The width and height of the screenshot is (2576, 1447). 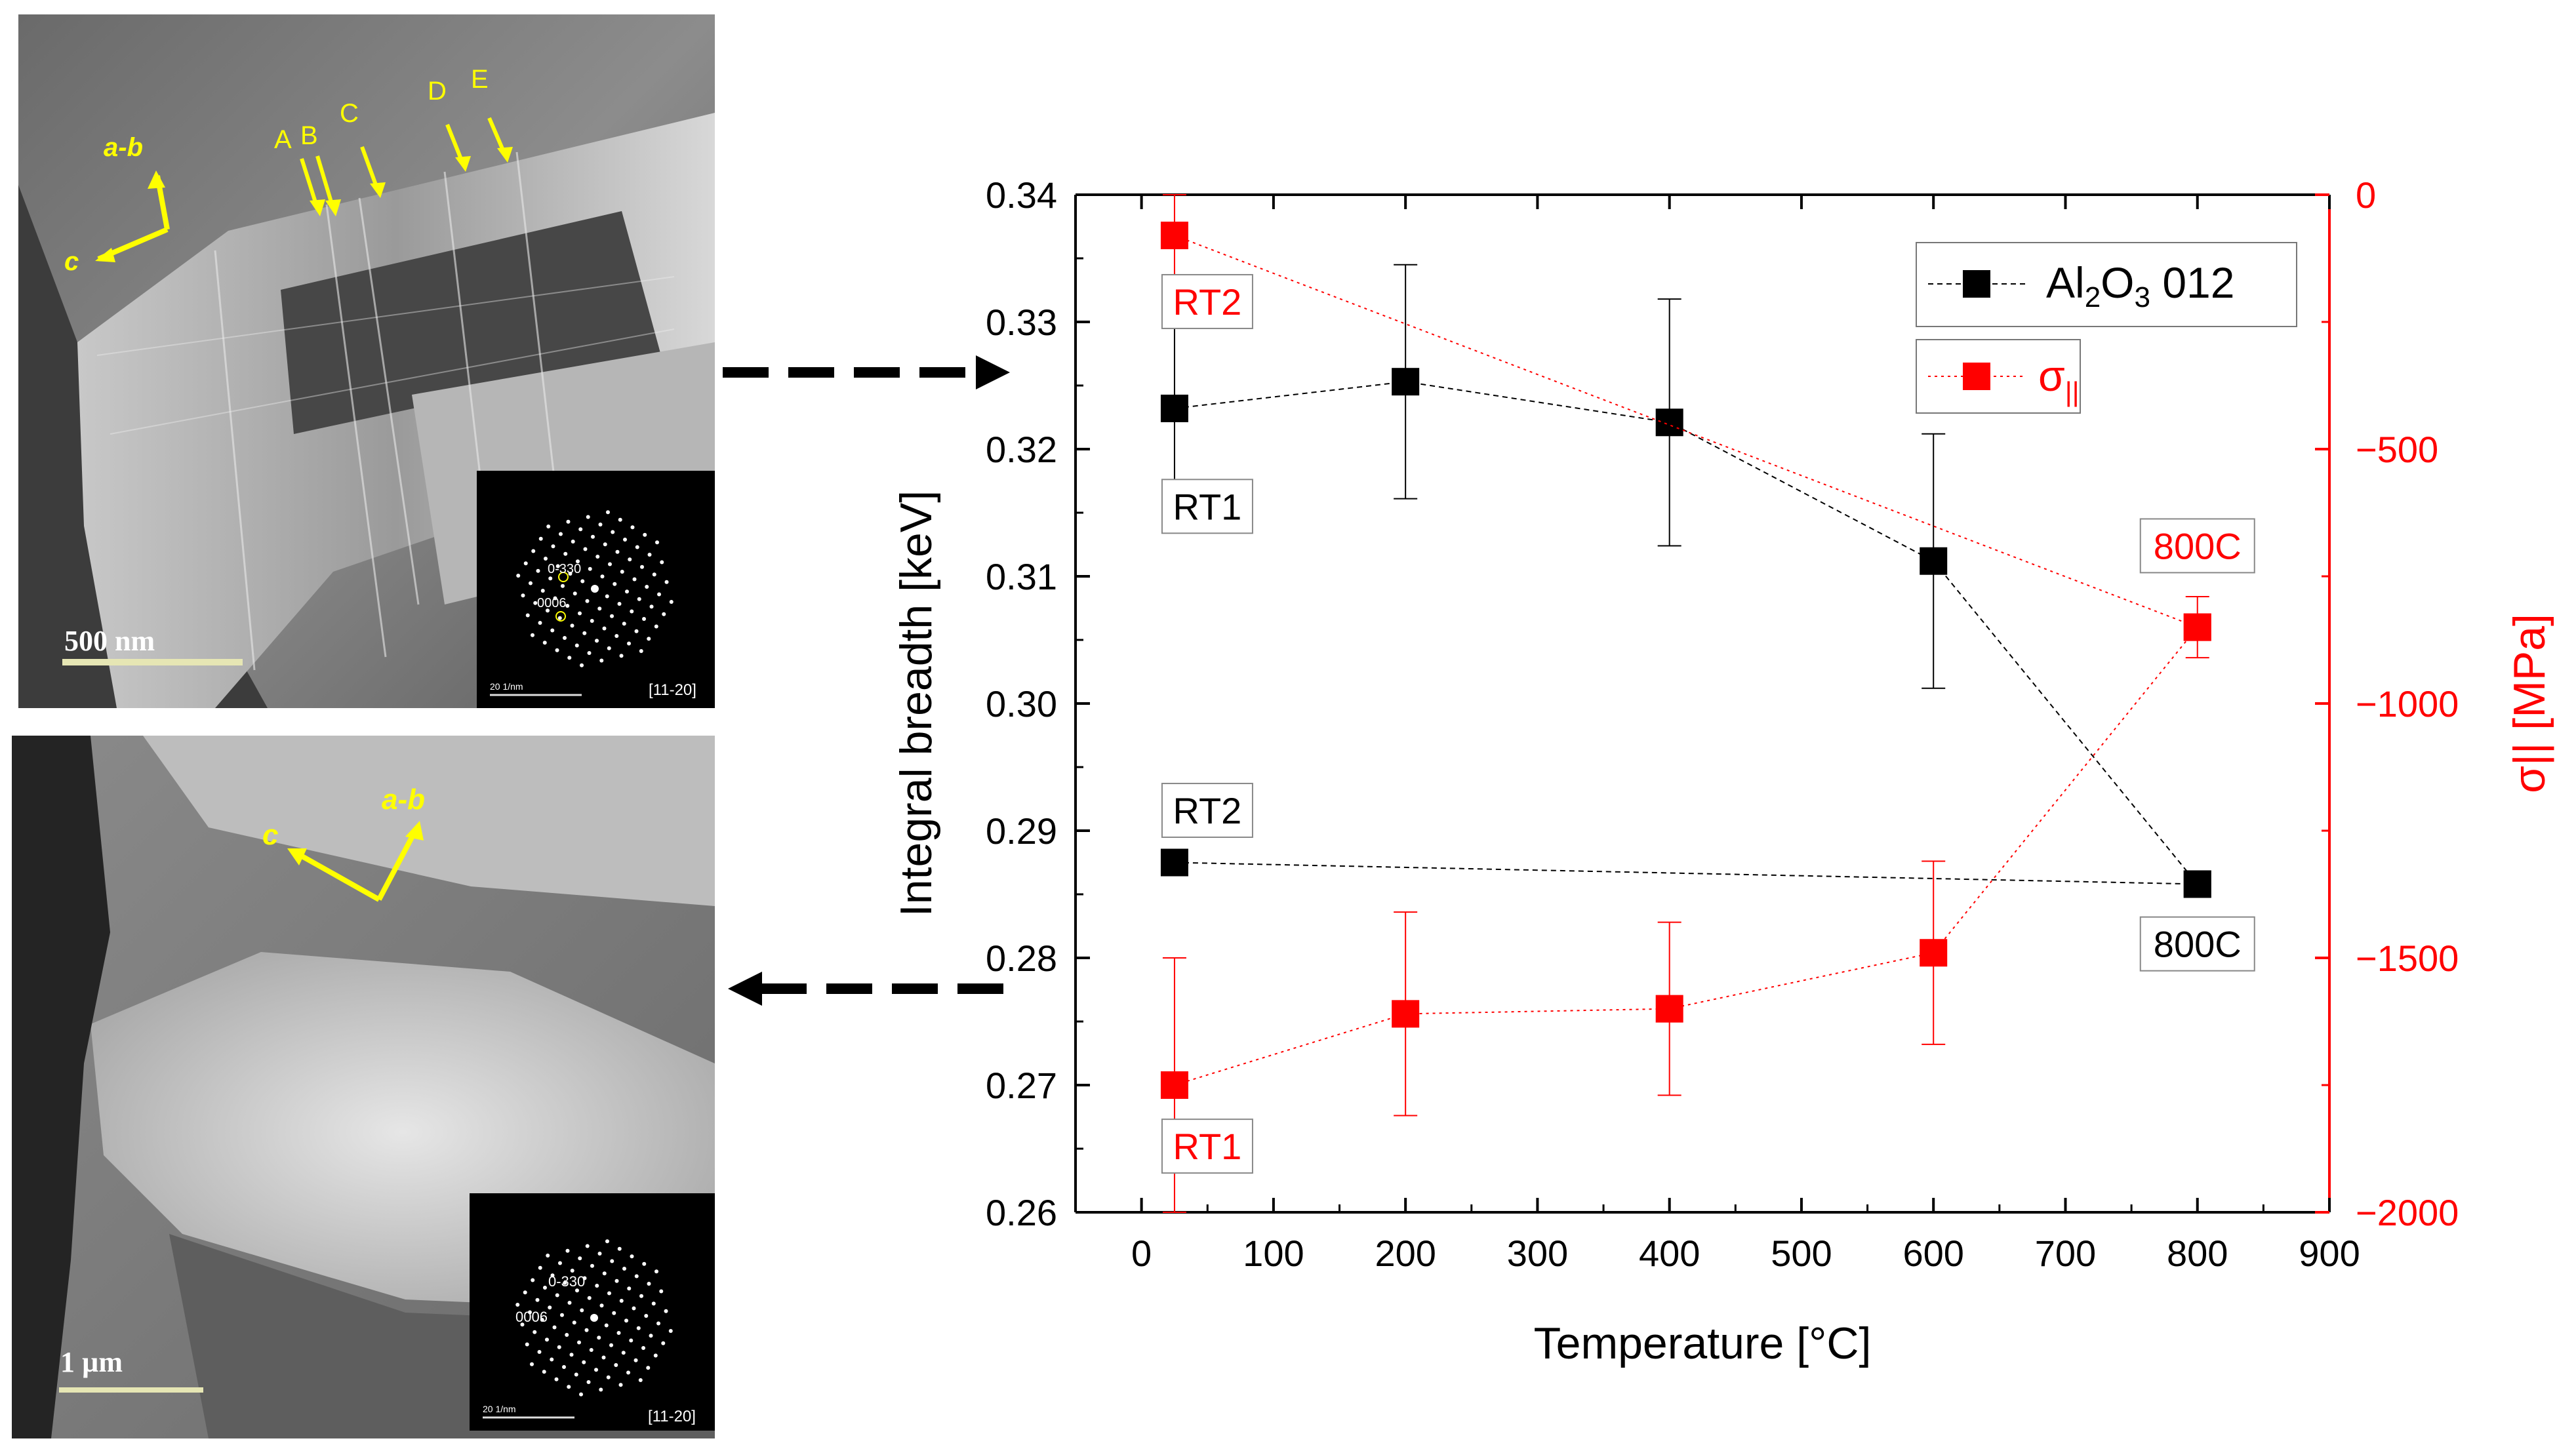 I want to click on axis-label-ab-bottom: a-b, so click(x=403, y=799).